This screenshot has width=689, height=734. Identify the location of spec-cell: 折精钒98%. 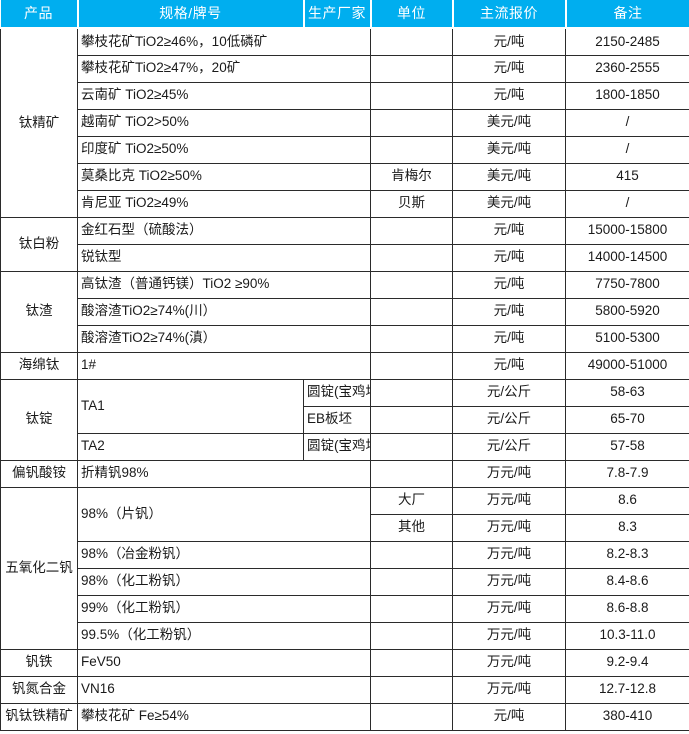
(224, 473).